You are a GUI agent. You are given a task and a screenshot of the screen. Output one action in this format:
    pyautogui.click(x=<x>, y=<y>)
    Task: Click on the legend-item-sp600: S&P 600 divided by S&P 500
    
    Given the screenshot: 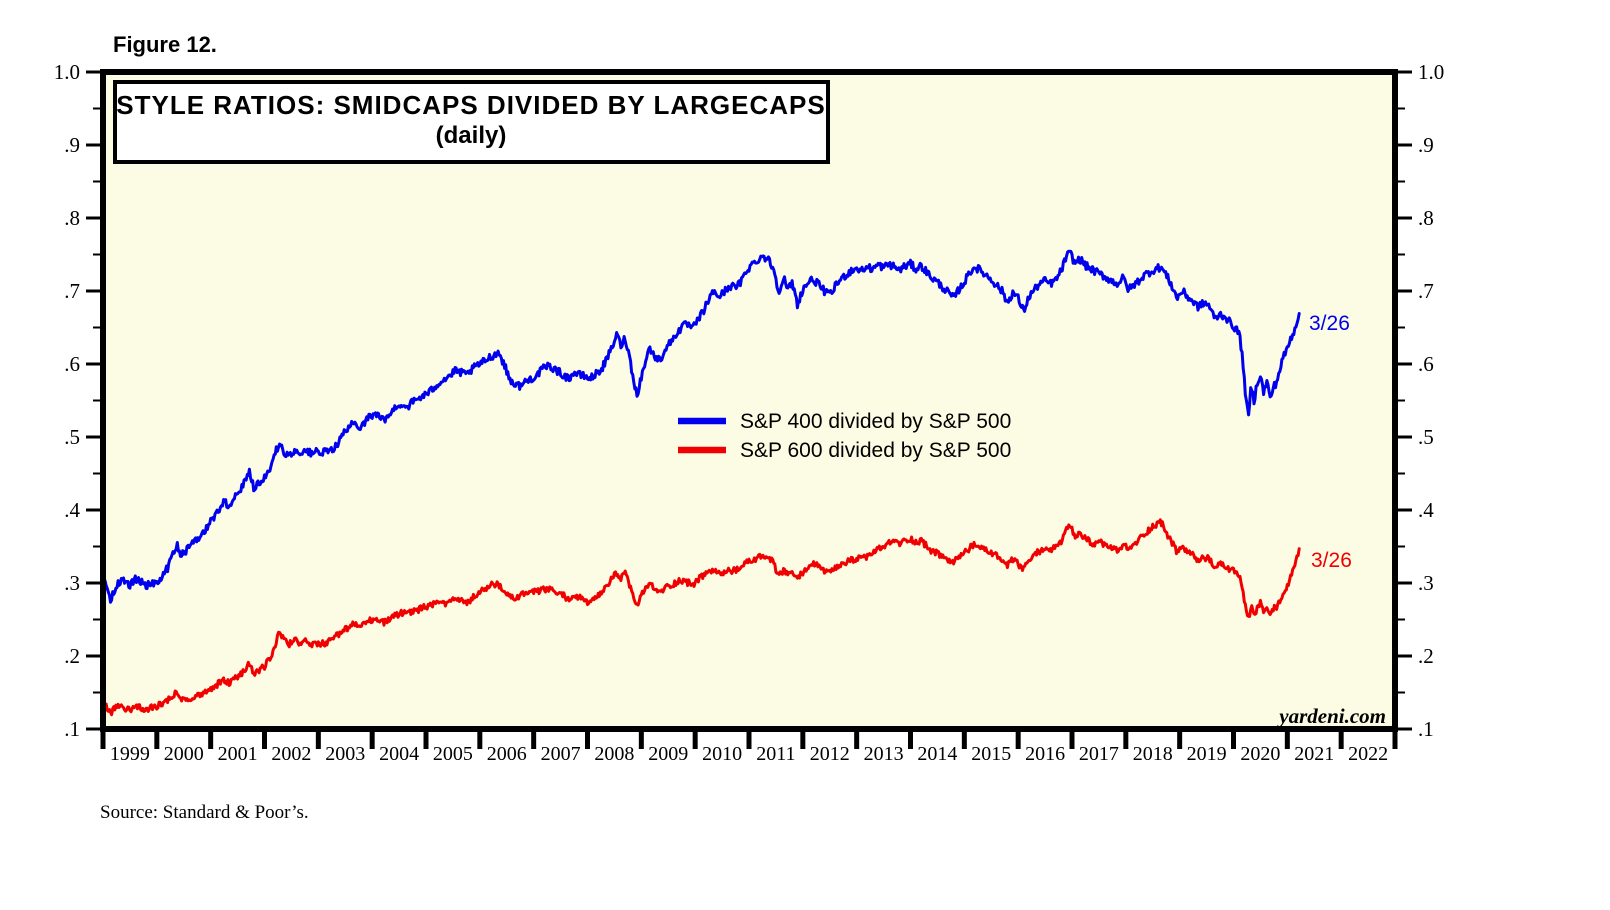 What is the action you would take?
    pyautogui.click(x=844, y=450)
    